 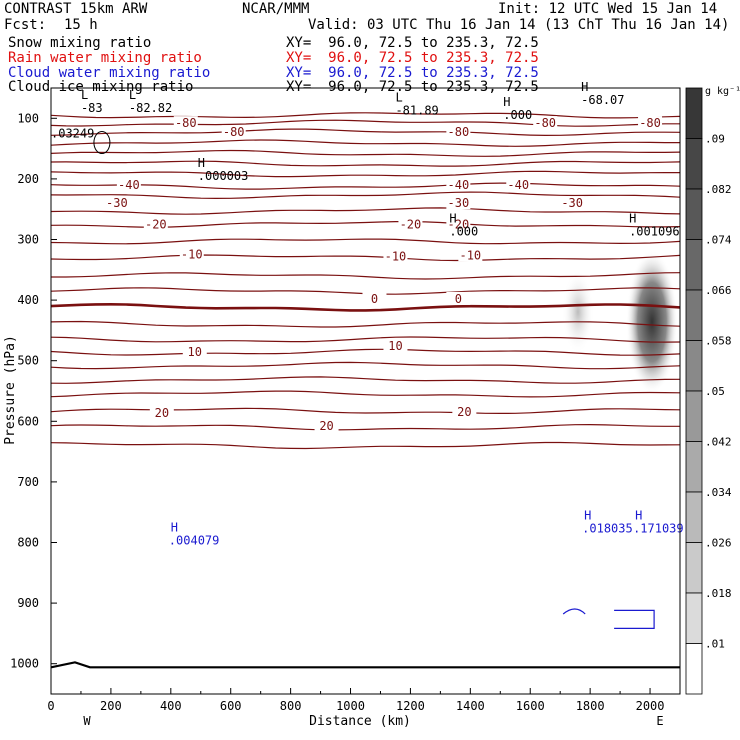 I want to click on x-axis-label: Distance (km), so click(x=360, y=721).